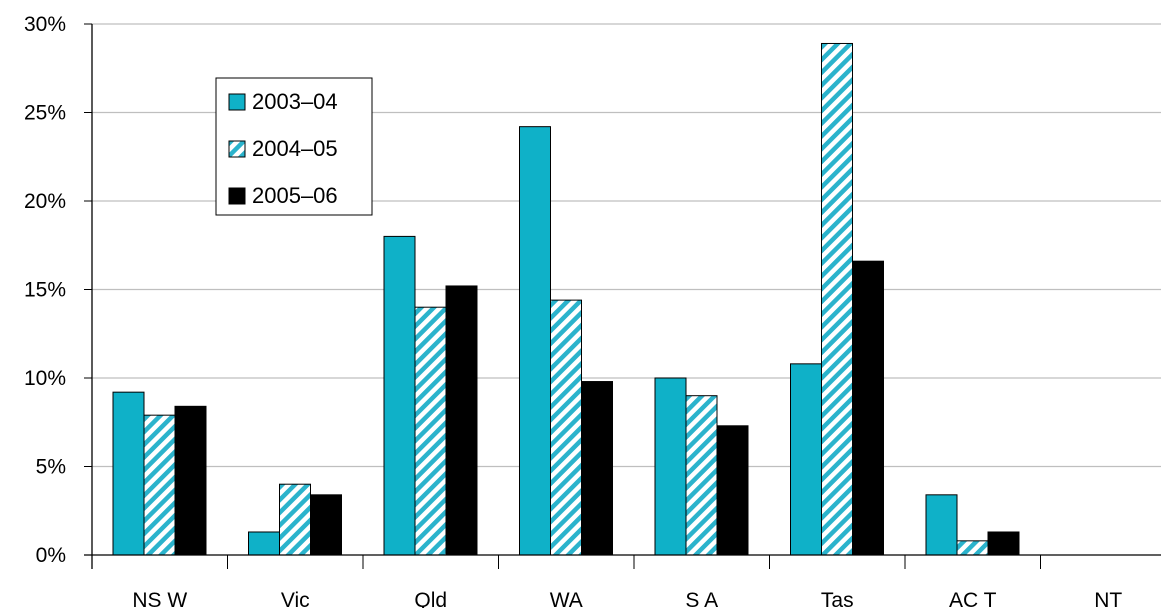  Describe the element at coordinates (295, 598) in the screenshot. I see `x-tick-label: Vic` at that location.